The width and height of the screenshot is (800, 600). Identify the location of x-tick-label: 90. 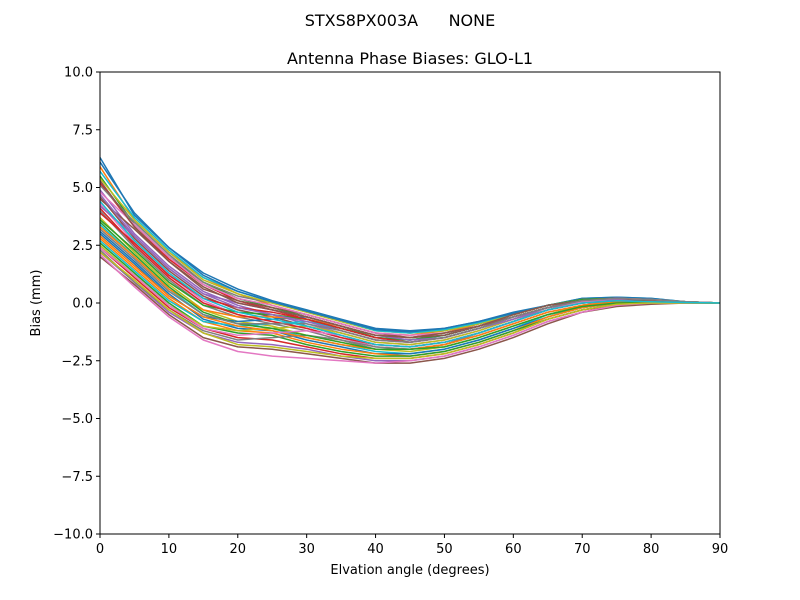
(720, 549).